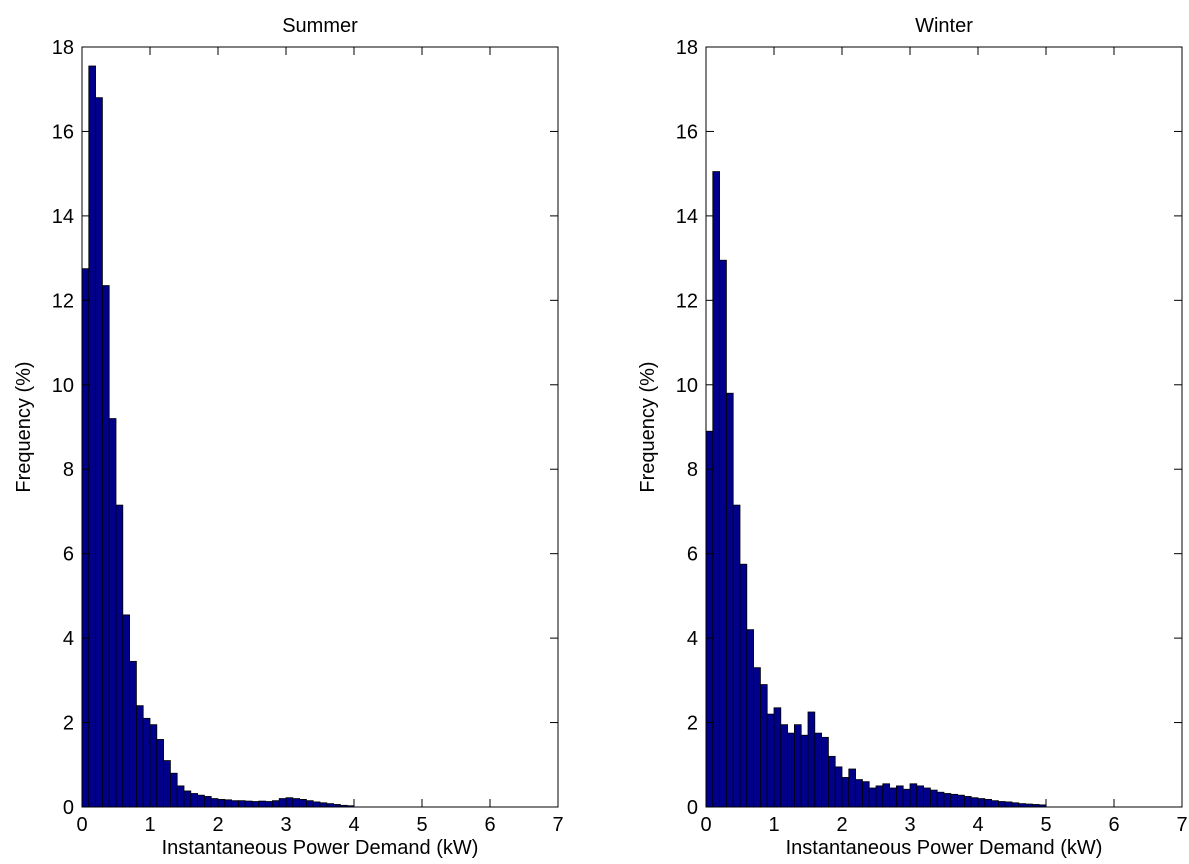  I want to click on summer-ytick-label: 4, so click(68, 639).